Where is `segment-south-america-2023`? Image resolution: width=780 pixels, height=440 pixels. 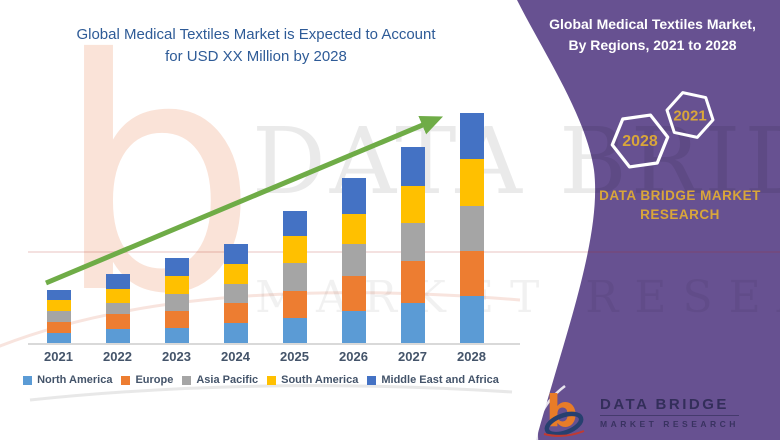 segment-south-america-2023 is located at coordinates (176, 285).